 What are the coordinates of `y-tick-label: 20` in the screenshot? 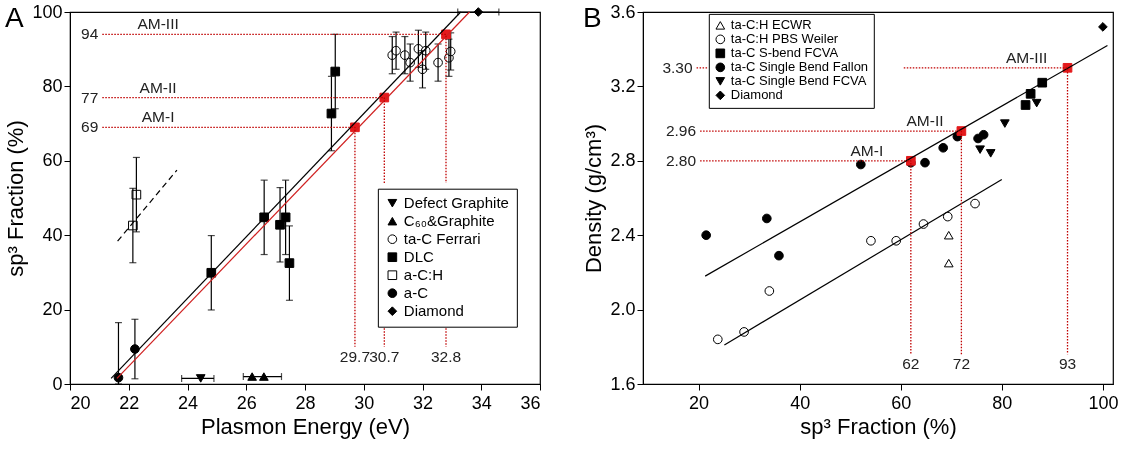 It's located at (52, 309).